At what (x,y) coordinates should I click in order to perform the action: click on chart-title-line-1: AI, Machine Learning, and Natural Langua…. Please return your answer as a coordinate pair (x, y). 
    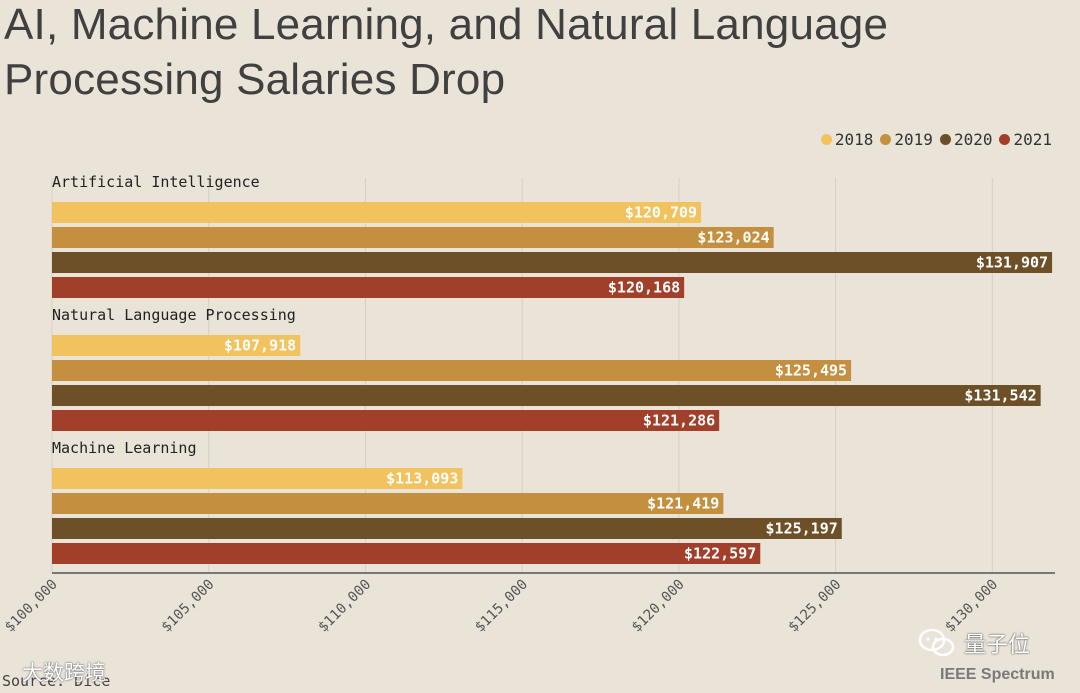
    Looking at the image, I should click on (446, 24).